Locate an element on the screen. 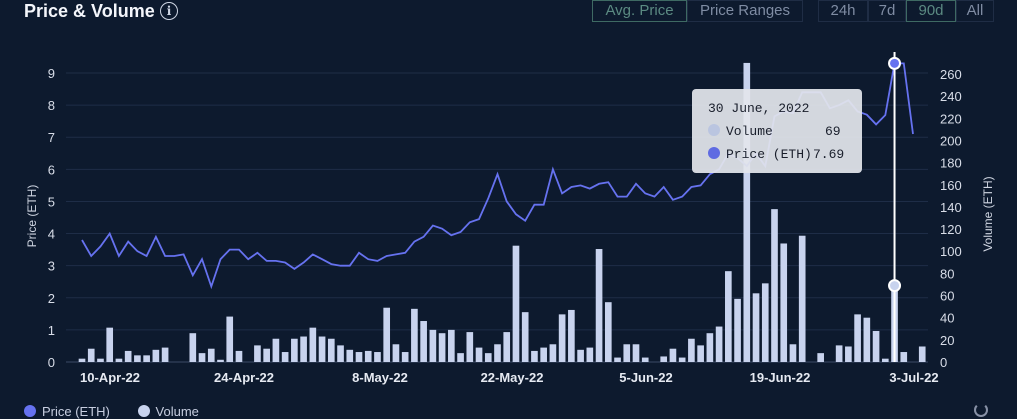 This screenshot has width=1017, height=419. y-left-tick-label: 2 is located at coordinates (51, 298).